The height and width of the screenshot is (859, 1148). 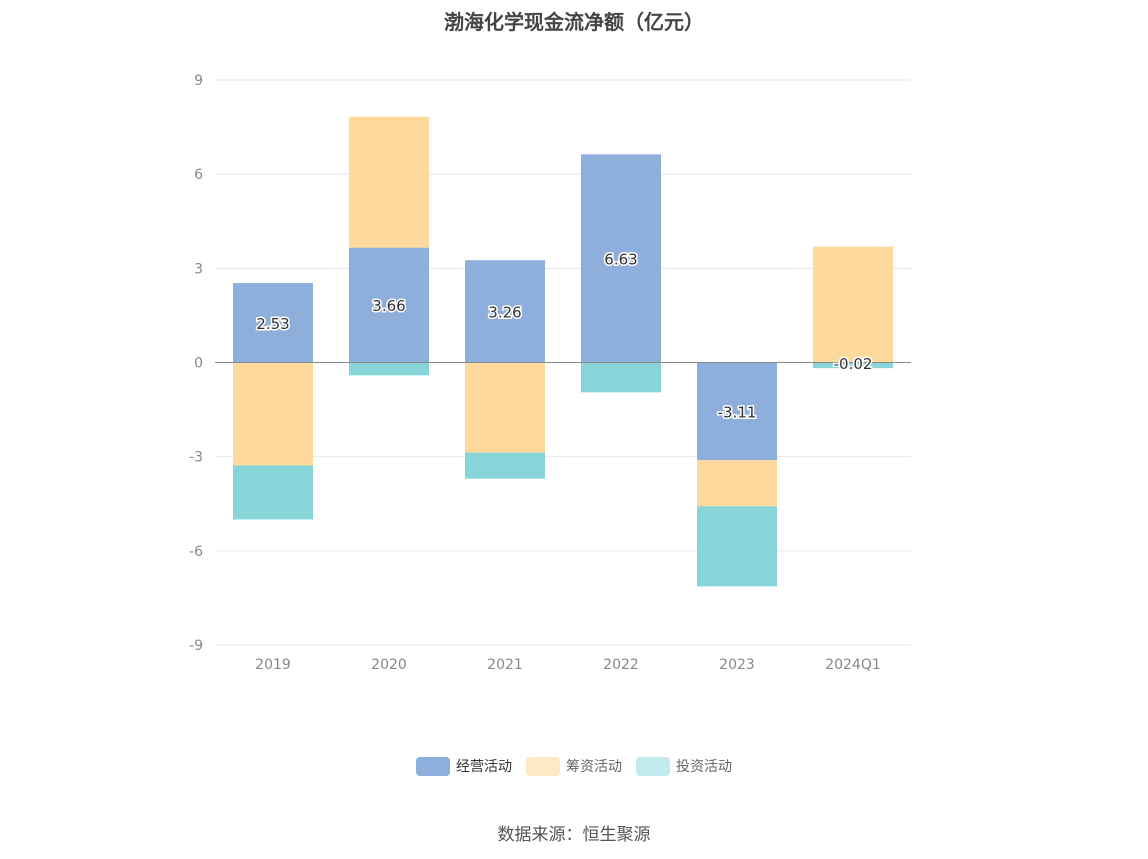 I want to click on legend: 经营活动 筹资活动 投资活动, so click(x=574, y=766).